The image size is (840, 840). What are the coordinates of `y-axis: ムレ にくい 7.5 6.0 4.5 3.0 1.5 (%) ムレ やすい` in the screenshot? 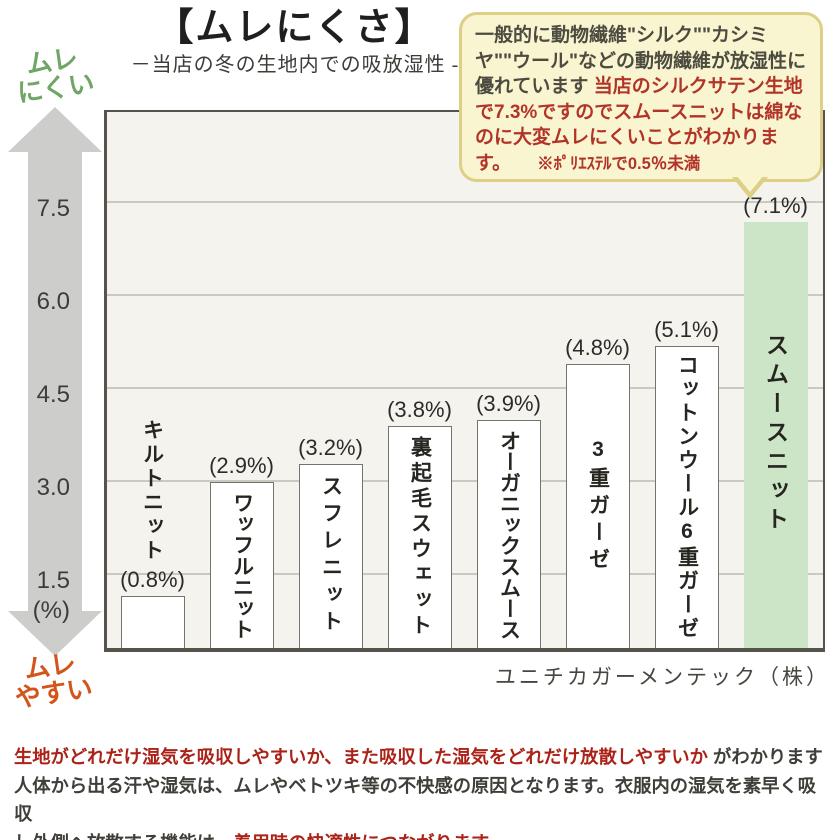 It's located at (52, 360).